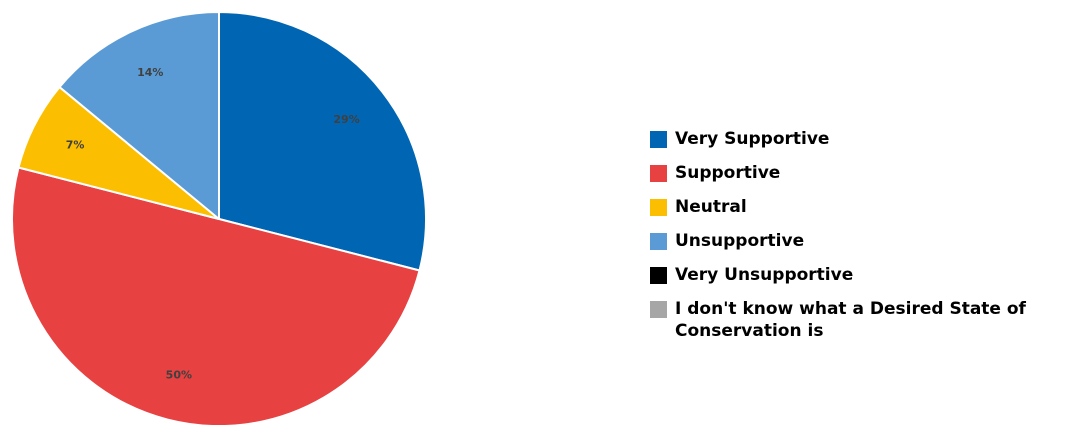 The width and height of the screenshot is (1078, 425). I want to click on legend-label: Unsupportive, so click(740, 241).